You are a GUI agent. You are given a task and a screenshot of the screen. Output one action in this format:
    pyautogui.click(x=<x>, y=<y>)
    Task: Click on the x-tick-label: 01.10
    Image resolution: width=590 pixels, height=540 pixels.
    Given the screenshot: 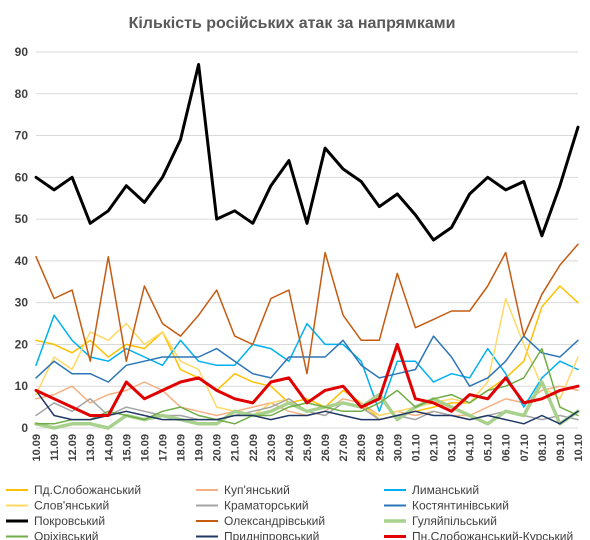 What is the action you would take?
    pyautogui.click(x=416, y=448)
    